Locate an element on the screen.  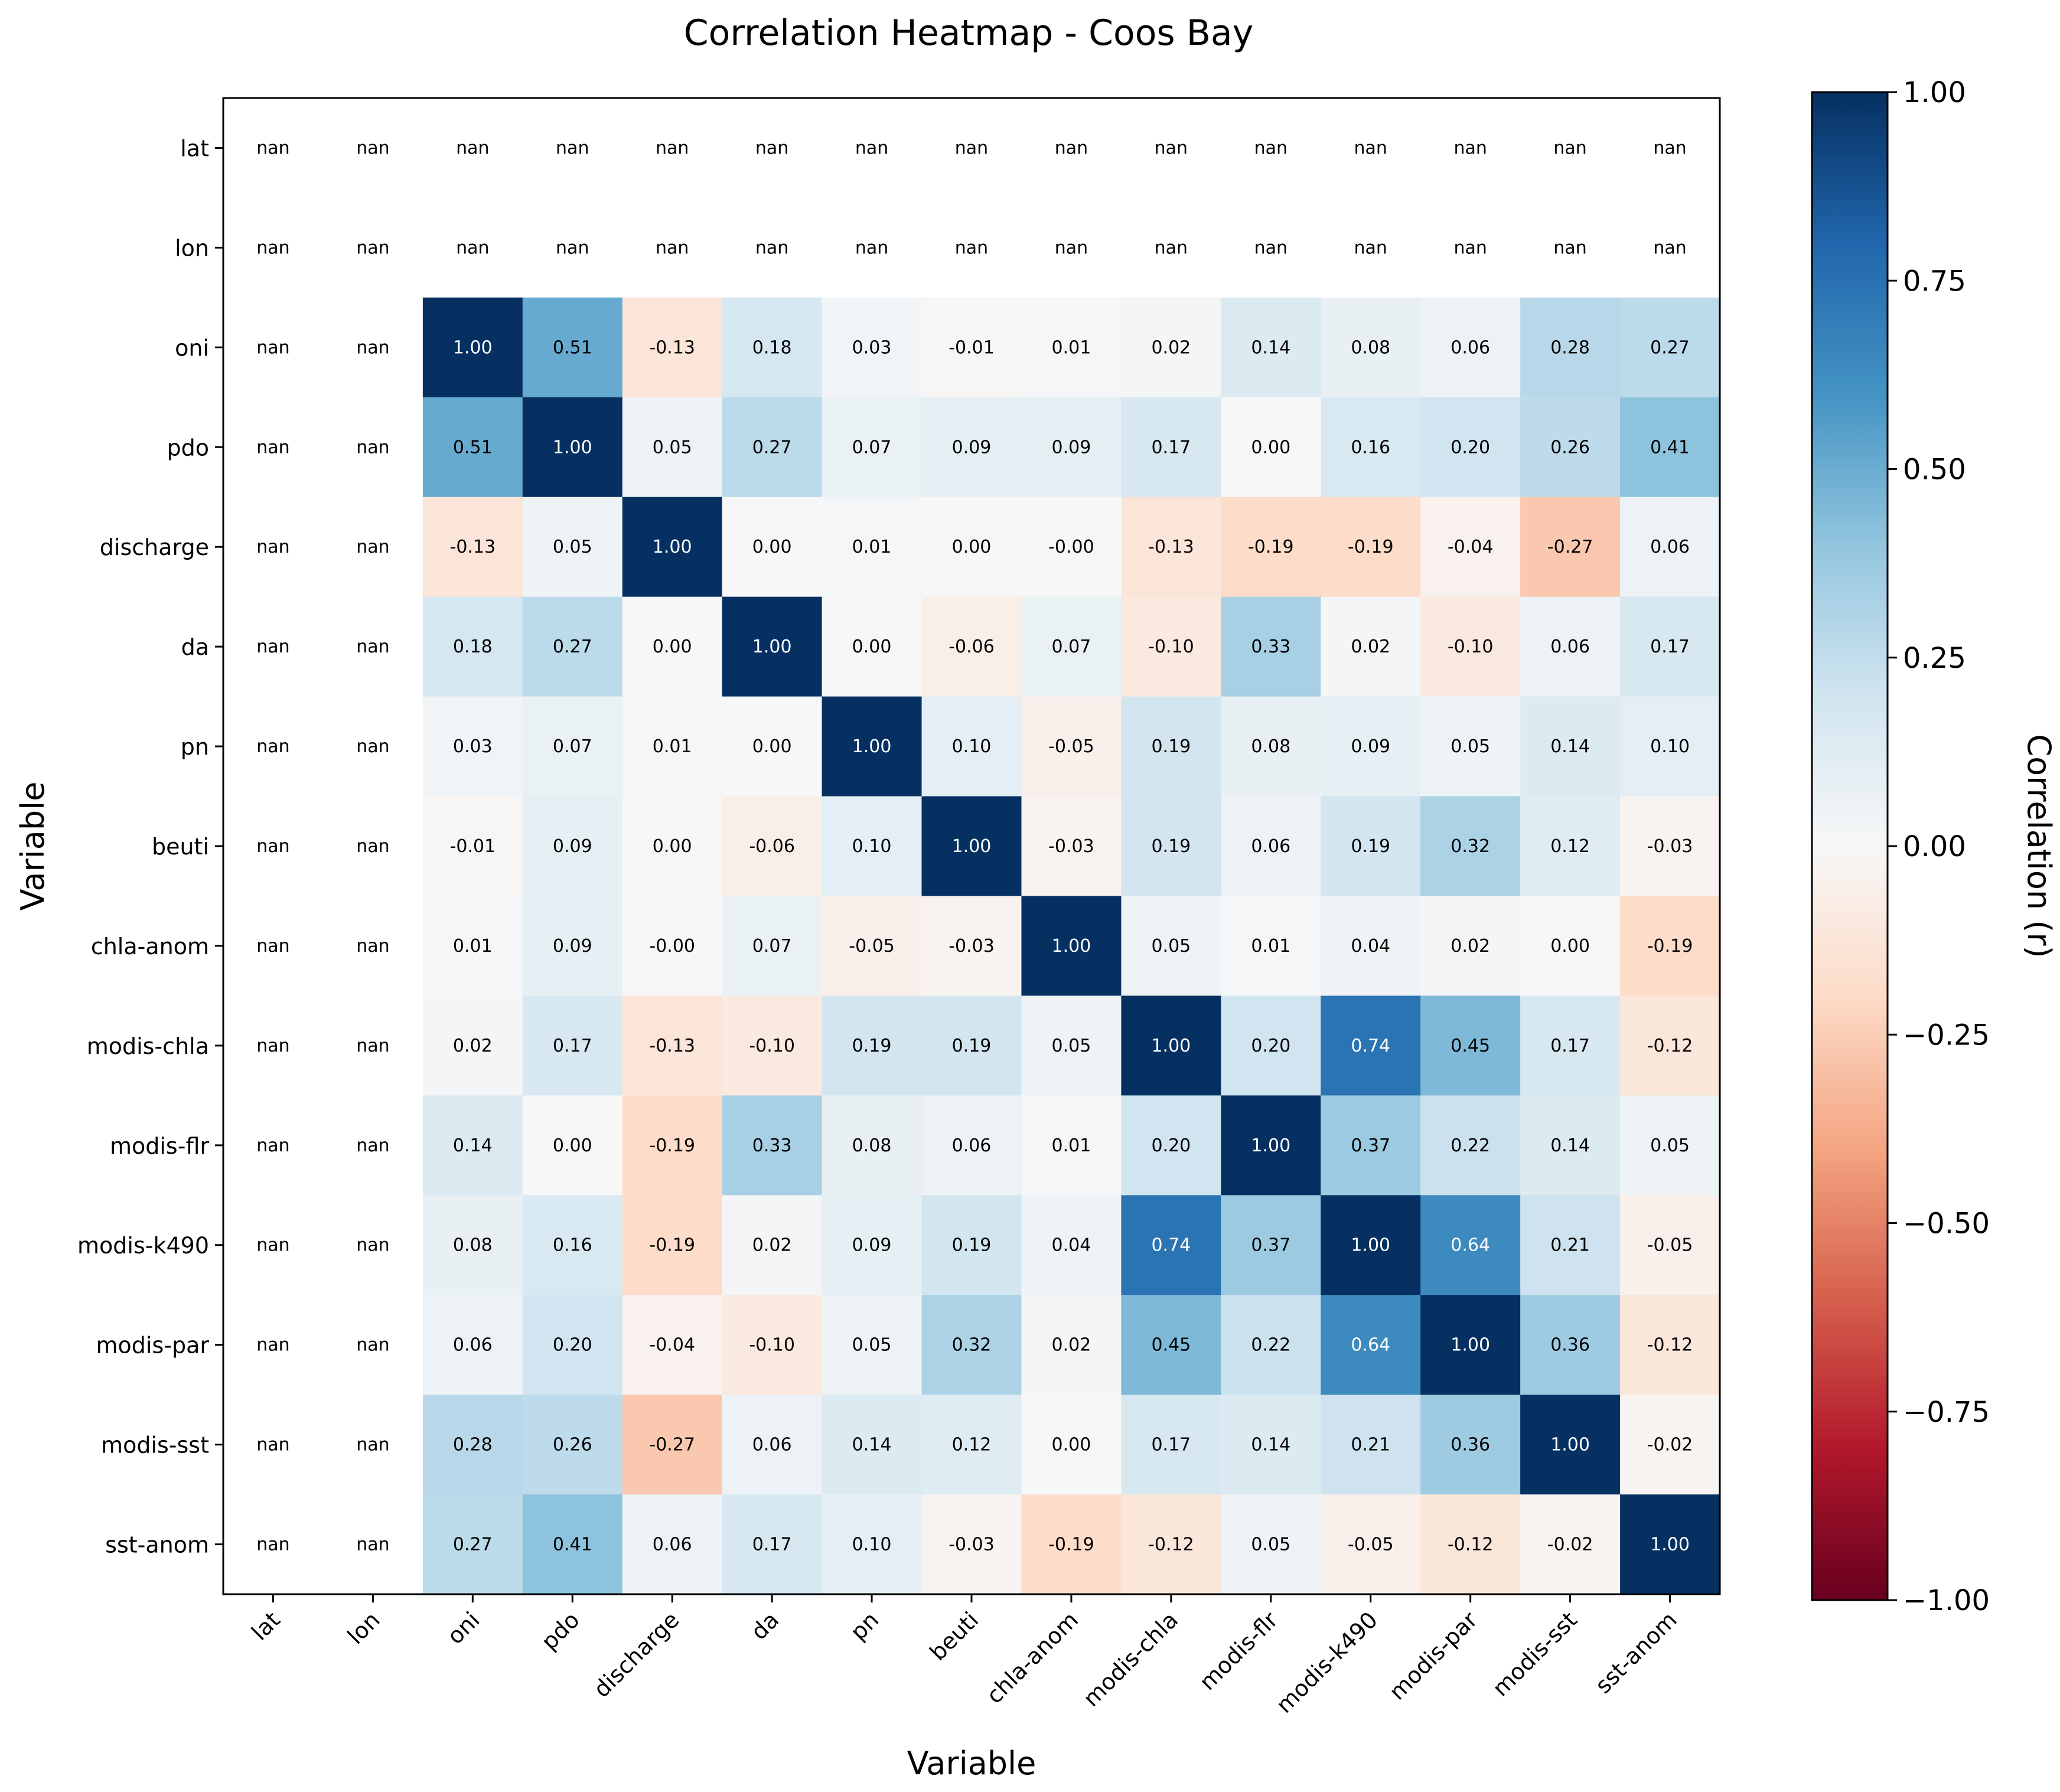
heatmap-cell-lon-pn is located at coordinates (873, 247).